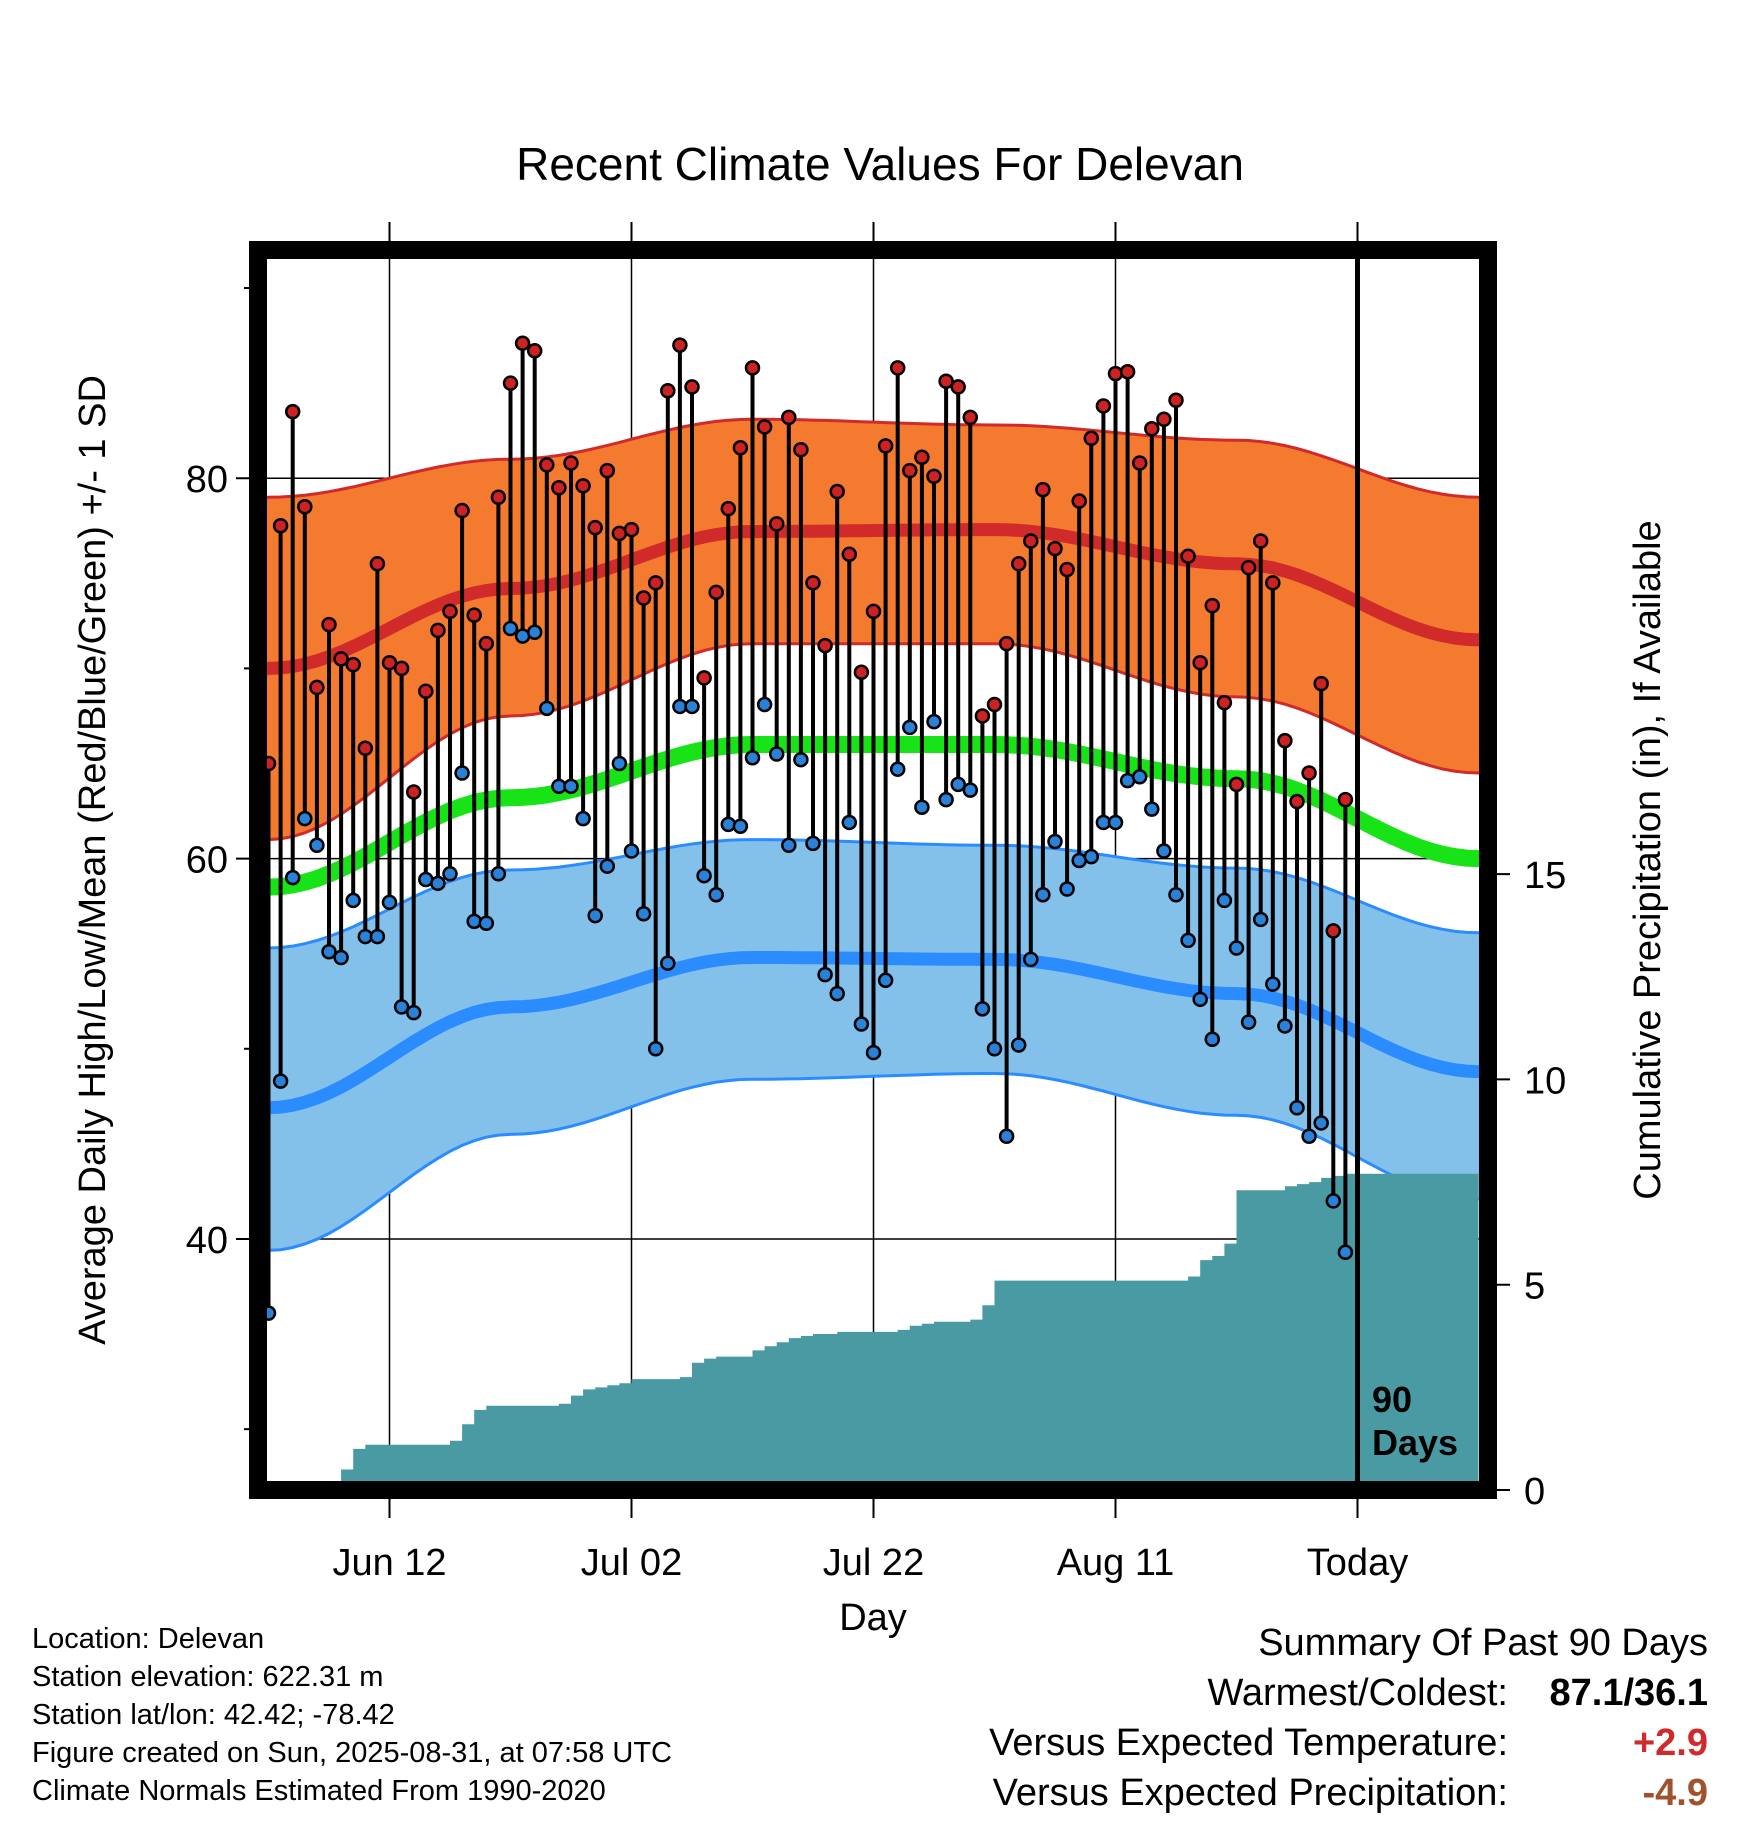  What do you see at coordinates (1534, 1492) in the screenshot?
I see `y2-tick-label-0: 0` at bounding box center [1534, 1492].